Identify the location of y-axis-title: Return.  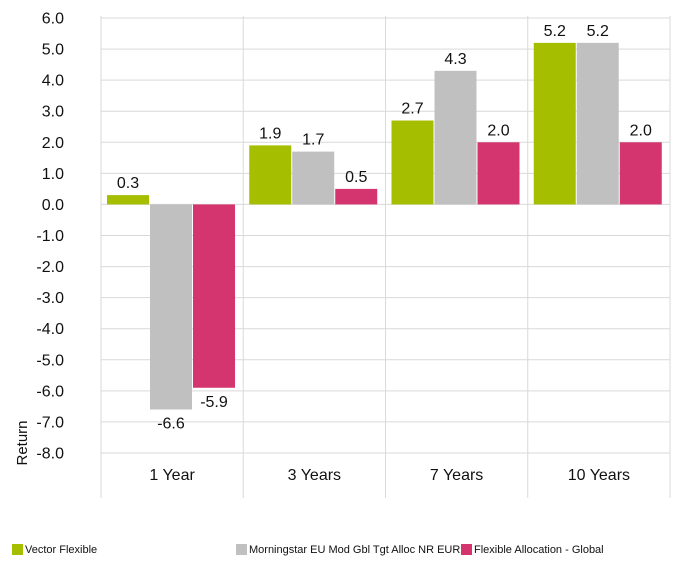
(22, 442).